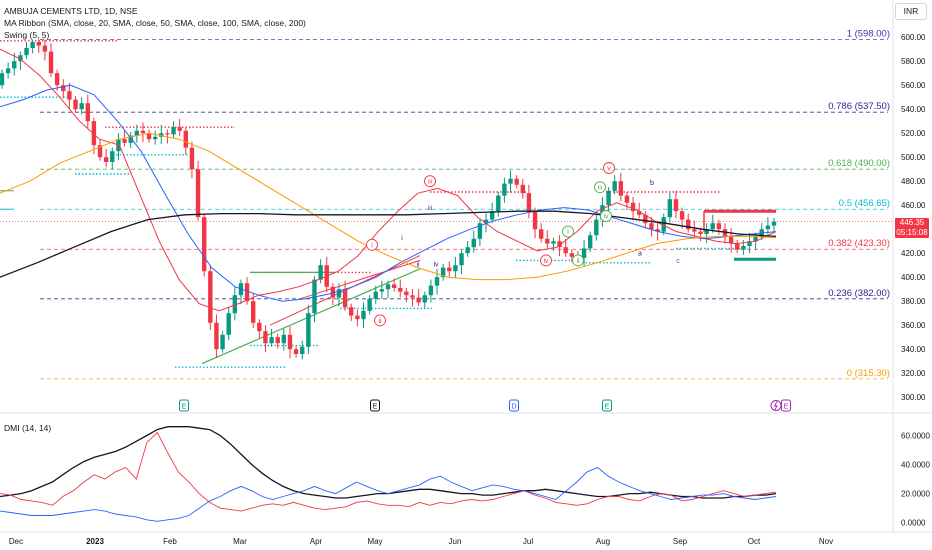  What do you see at coordinates (913, 325) in the screenshot?
I see `price-tick-label: 360.00` at bounding box center [913, 325].